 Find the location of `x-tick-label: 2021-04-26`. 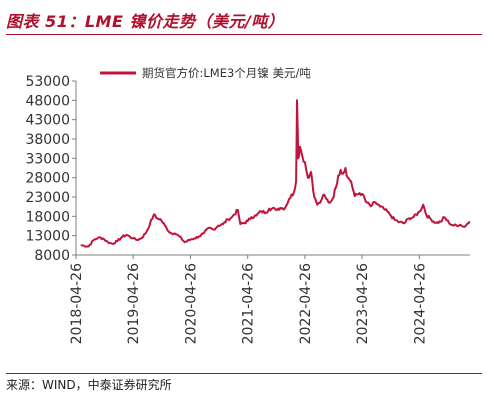

x-tick-label: 2021-04-26 is located at coordinates (249, 303).